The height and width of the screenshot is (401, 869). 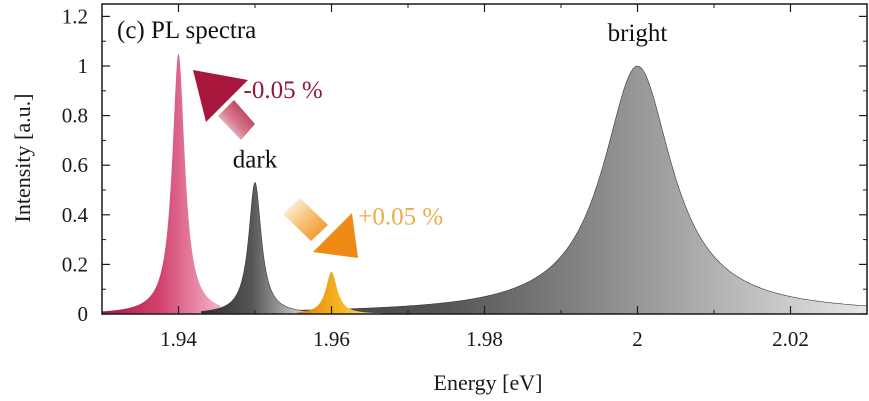 I want to click on x-tick-label: 1.96, so click(x=331, y=339).